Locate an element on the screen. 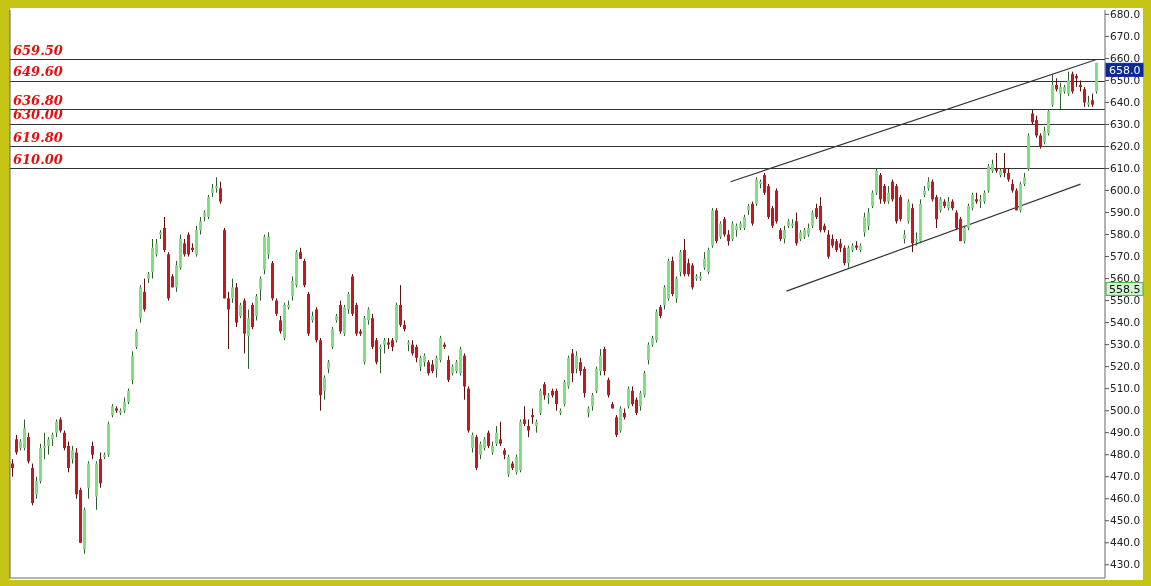  y-tick-label: 470.0 is located at coordinates (1125, 476).